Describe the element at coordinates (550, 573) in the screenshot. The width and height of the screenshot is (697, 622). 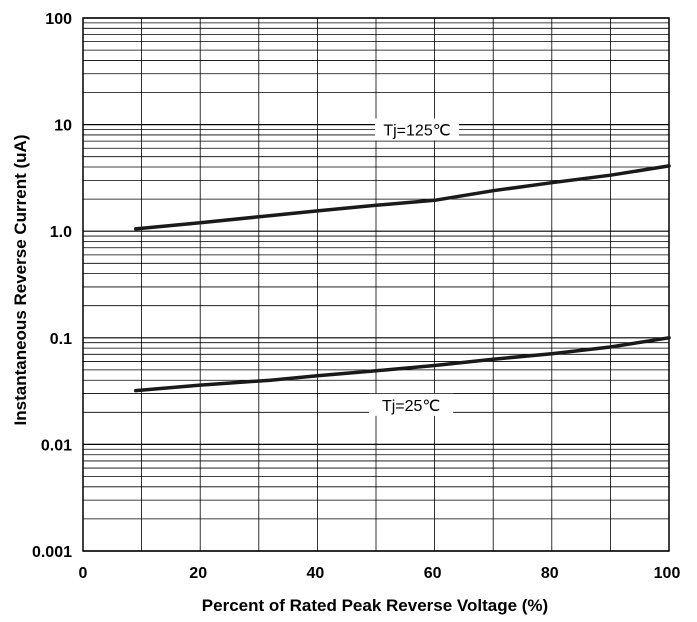
I see `x-tick-label: 80` at that location.